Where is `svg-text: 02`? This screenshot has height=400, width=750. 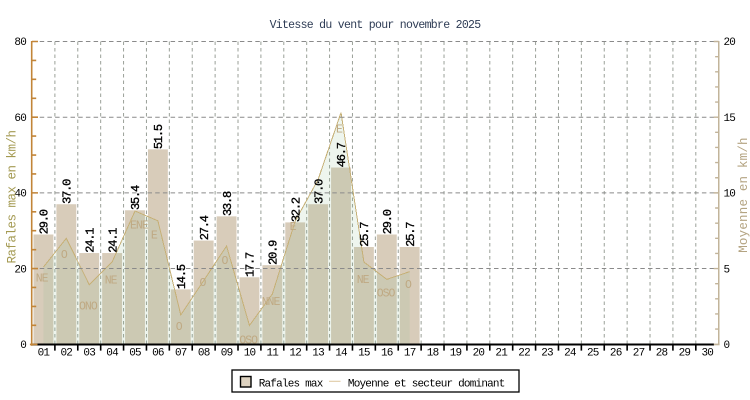 svg-text: 02 is located at coordinates (66, 353).